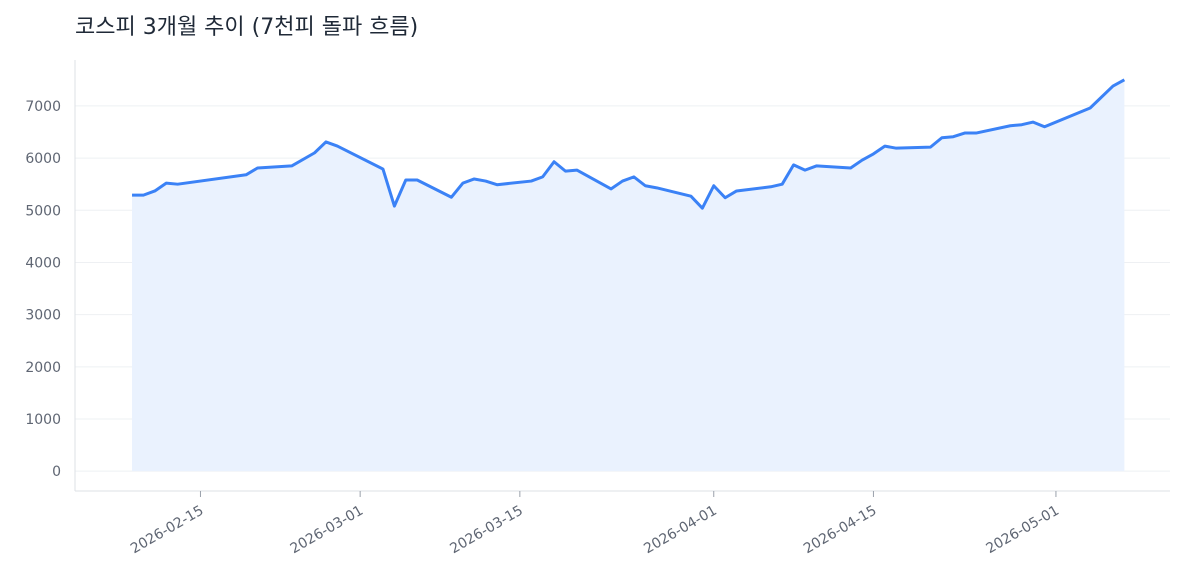 This screenshot has height=585, width=1185. Describe the element at coordinates (43, 316) in the screenshot. I see `y-tick-label: 3000` at that location.